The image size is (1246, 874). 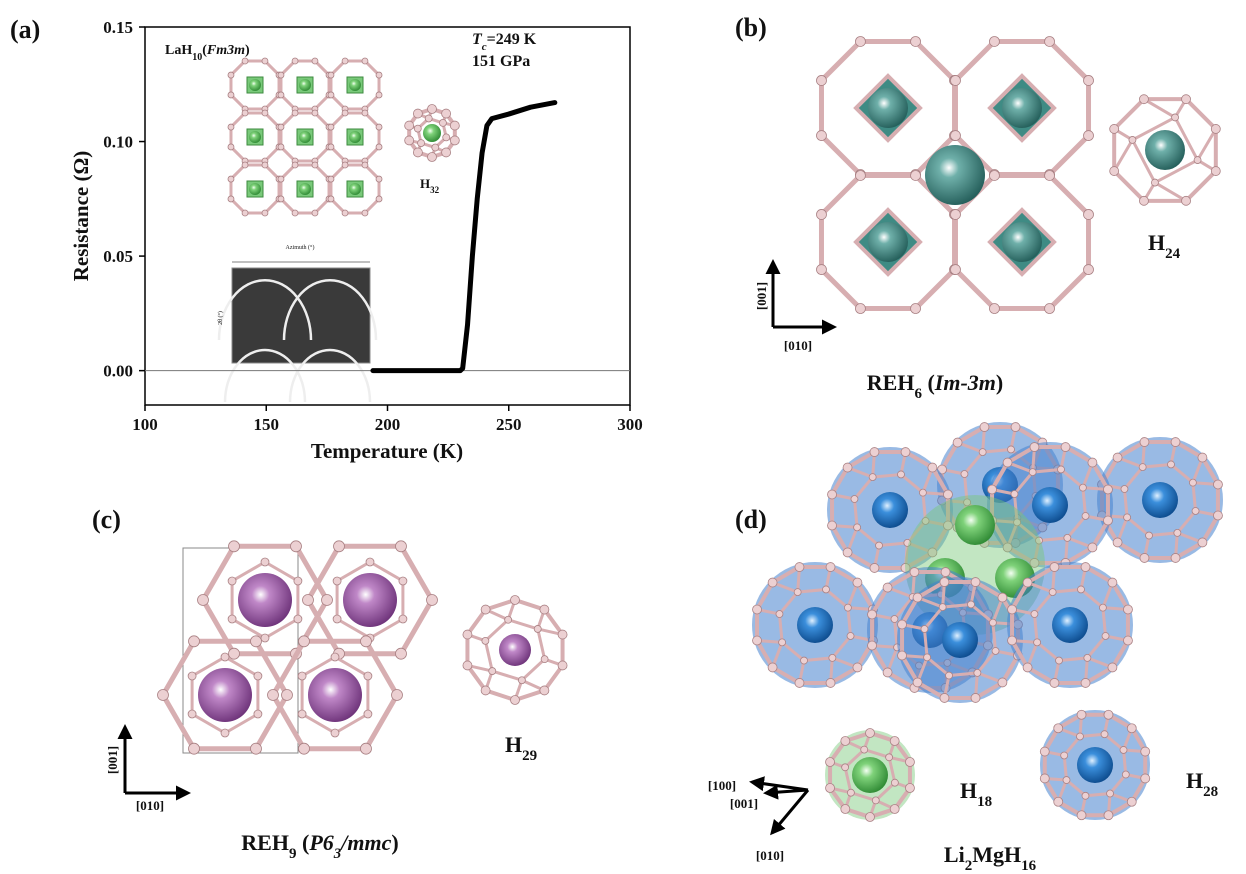 I want to click on text: 3, so click(x=337, y=854).